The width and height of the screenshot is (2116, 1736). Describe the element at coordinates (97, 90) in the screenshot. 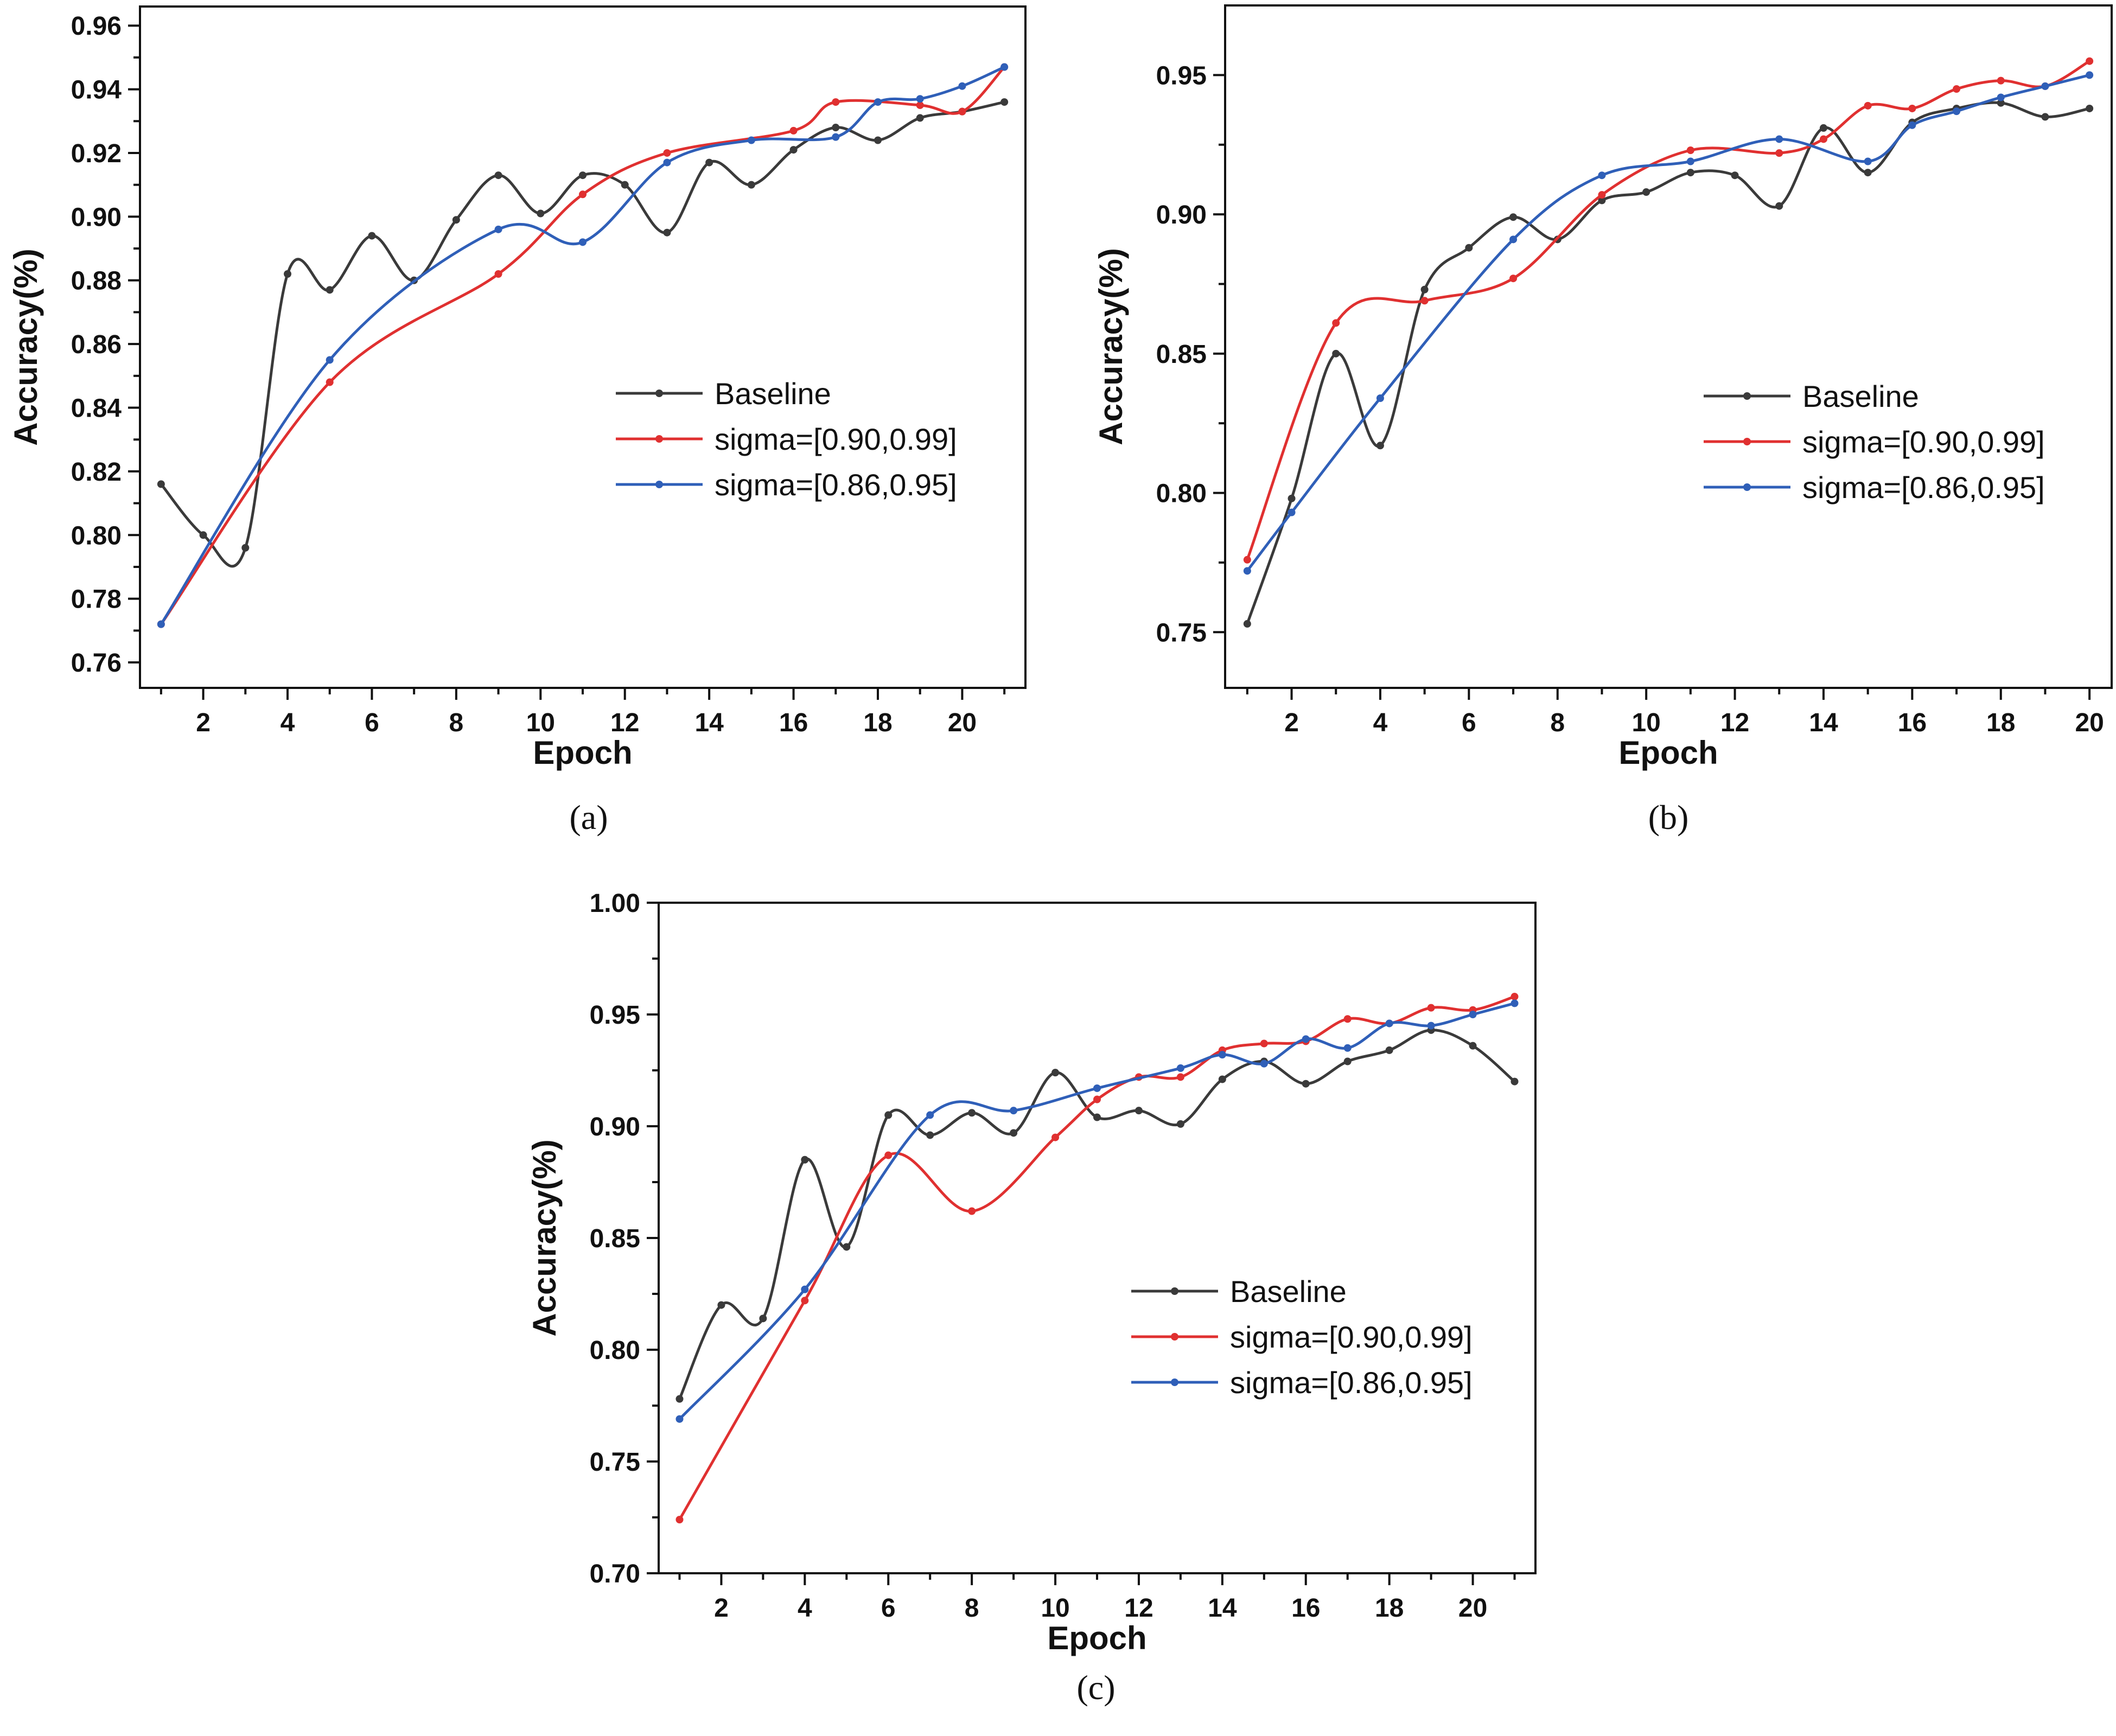

I see `y-tick-label: 0.94` at that location.